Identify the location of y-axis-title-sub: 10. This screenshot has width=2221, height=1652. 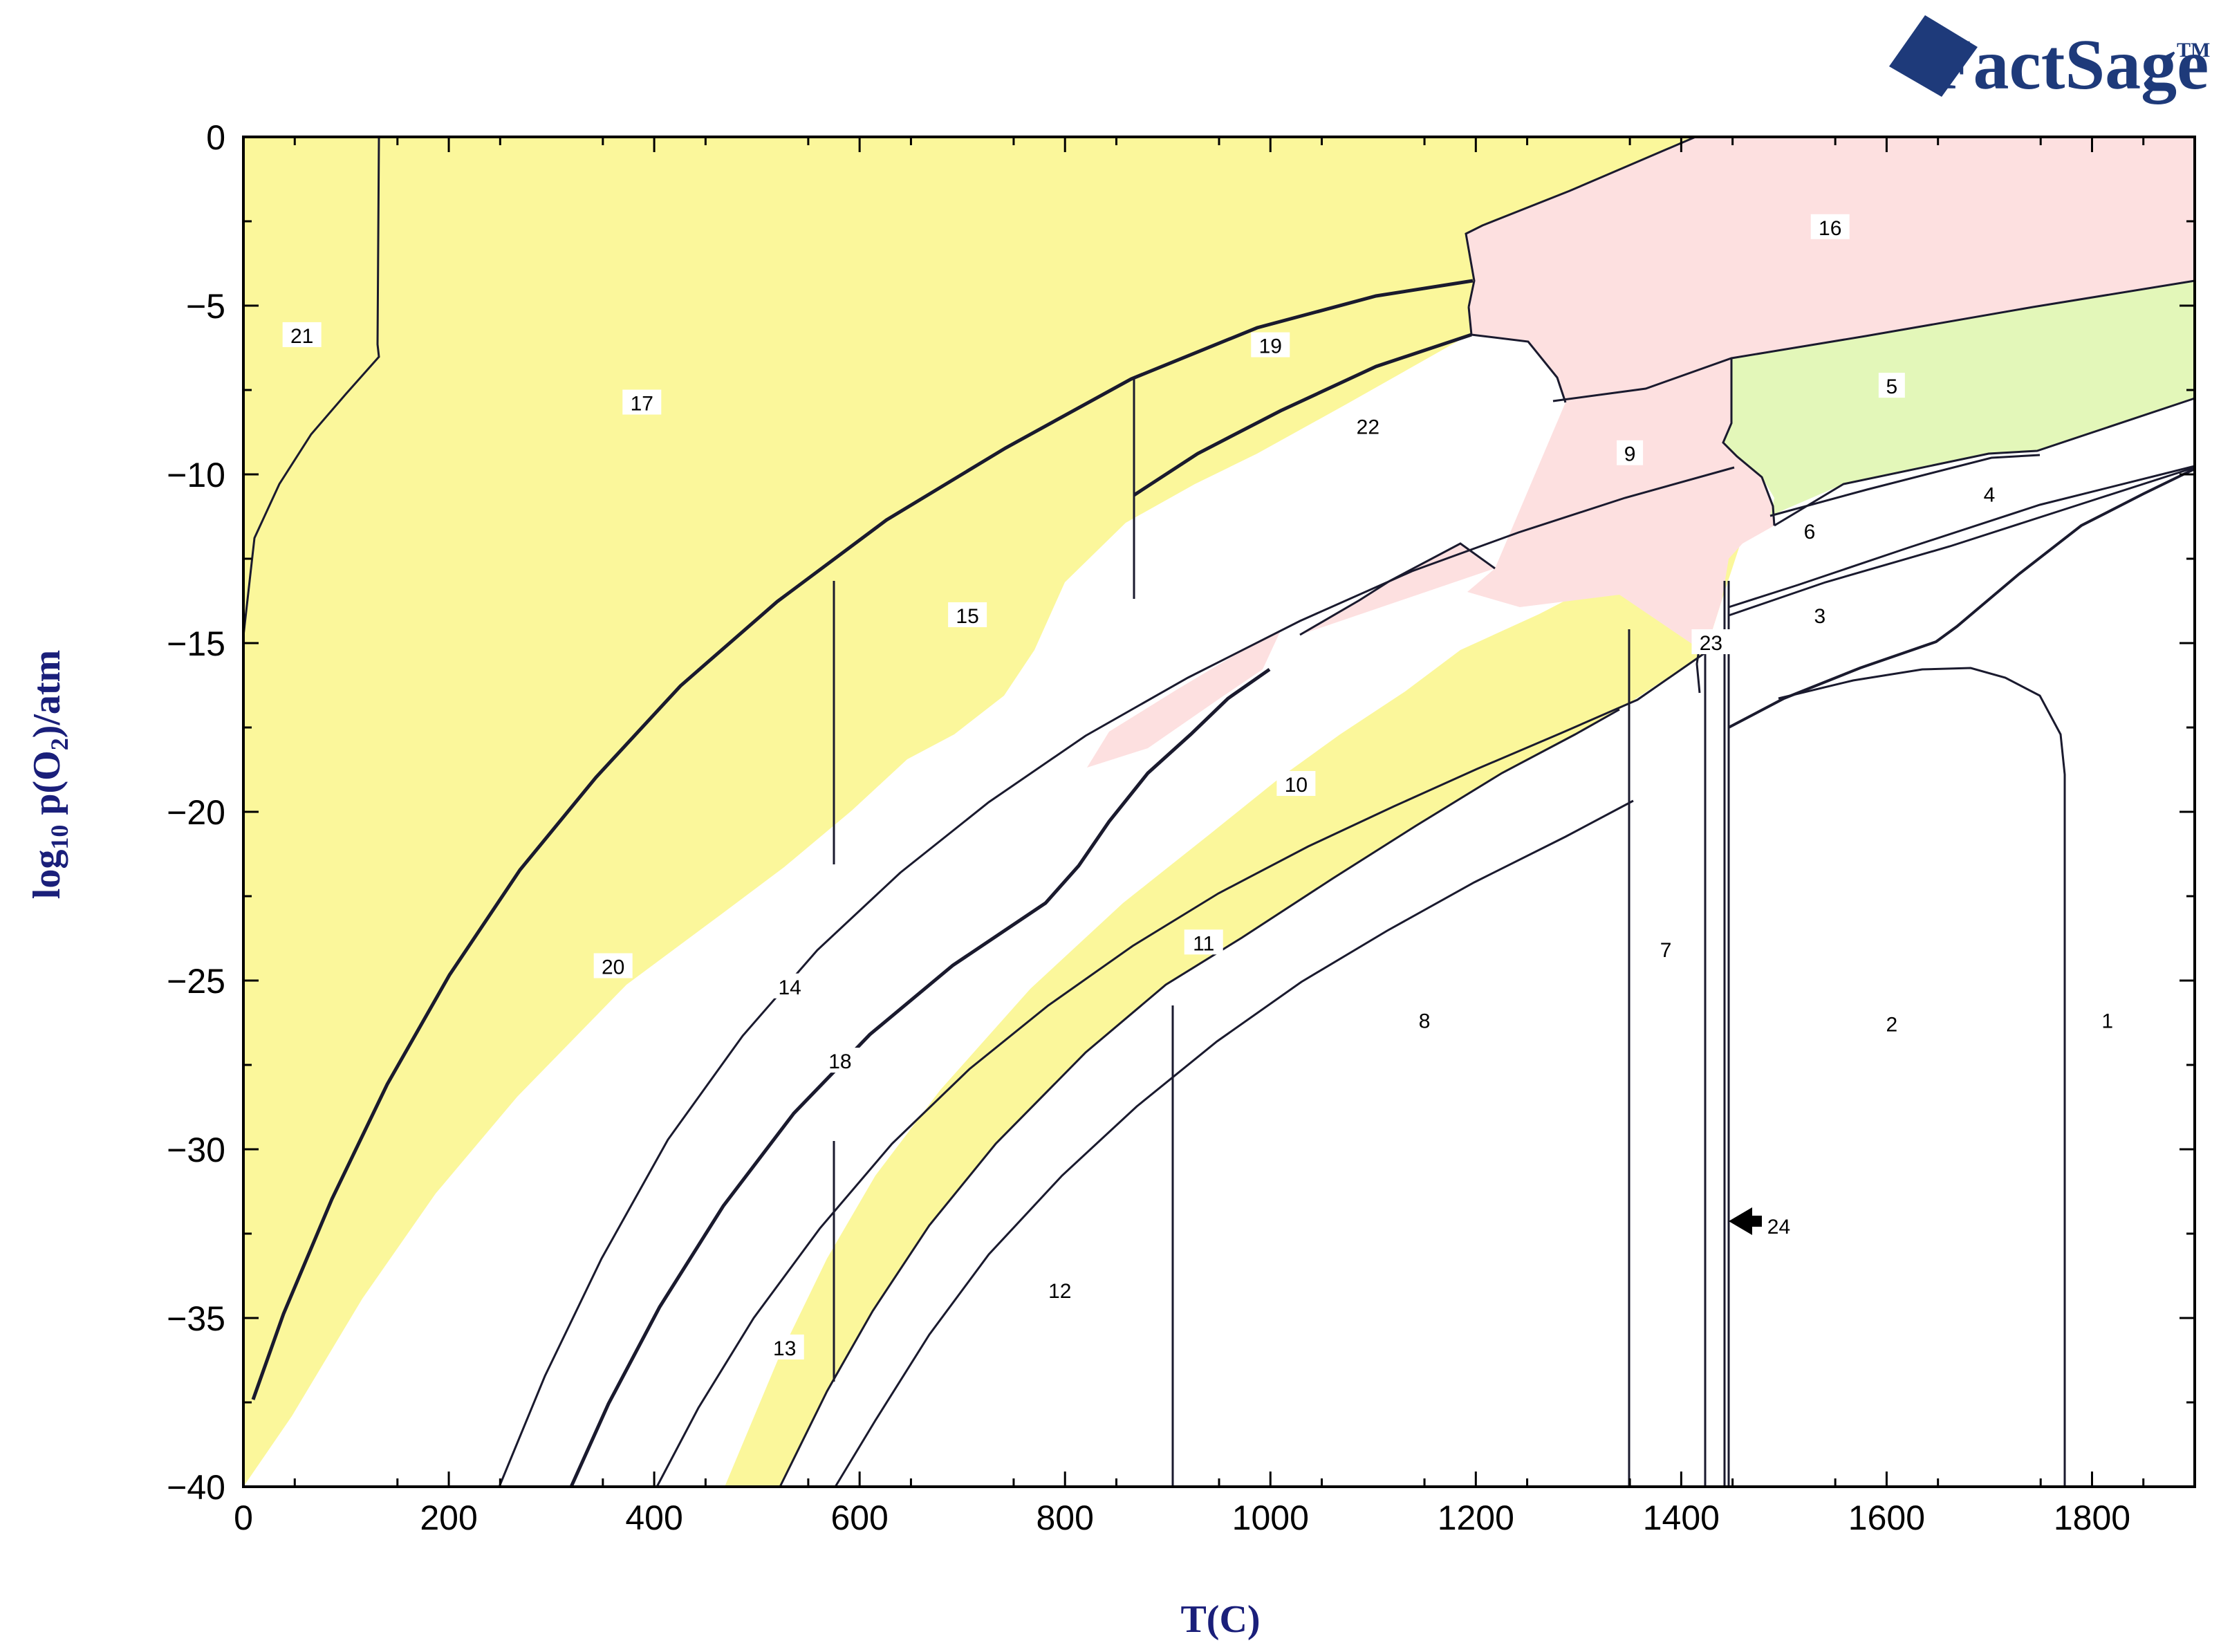
(59, 837).